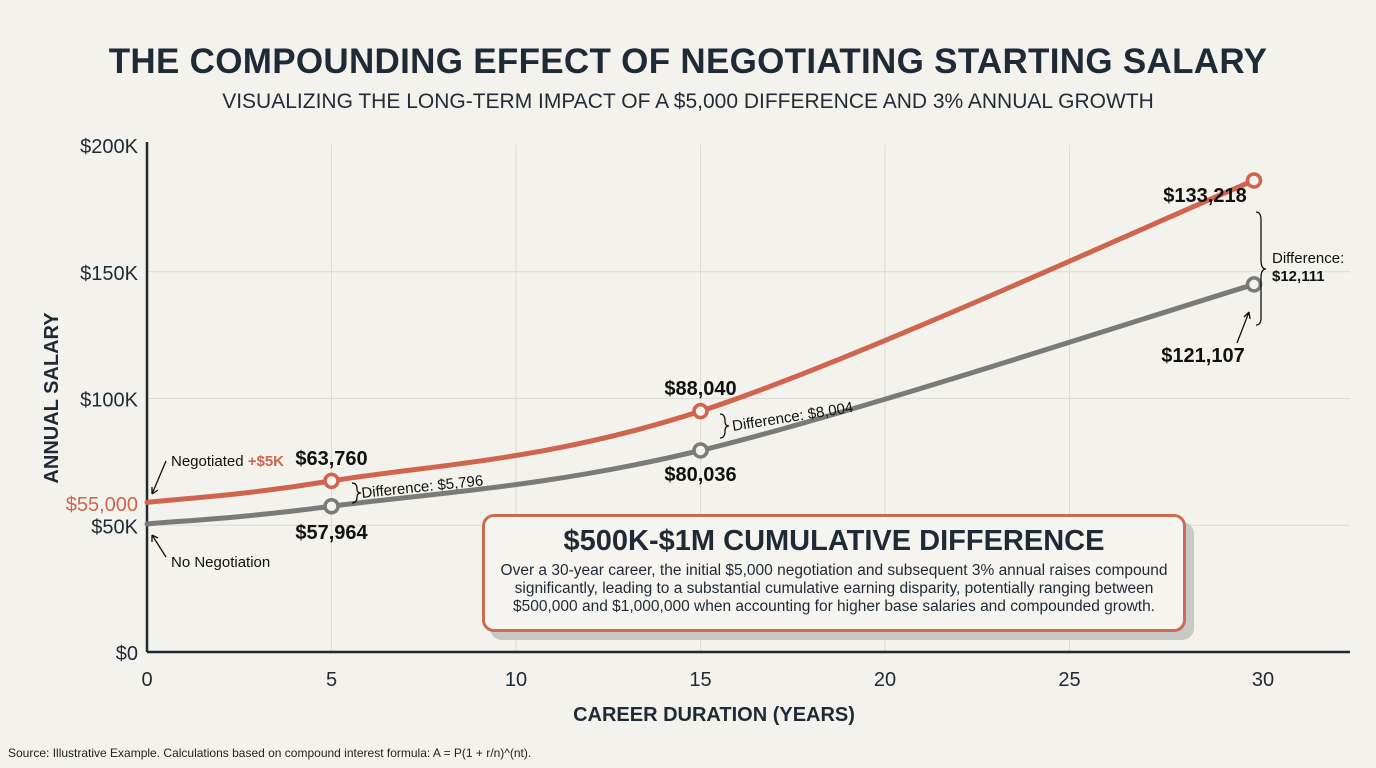  I want to click on x-tick-label: 25, so click(1069, 680).